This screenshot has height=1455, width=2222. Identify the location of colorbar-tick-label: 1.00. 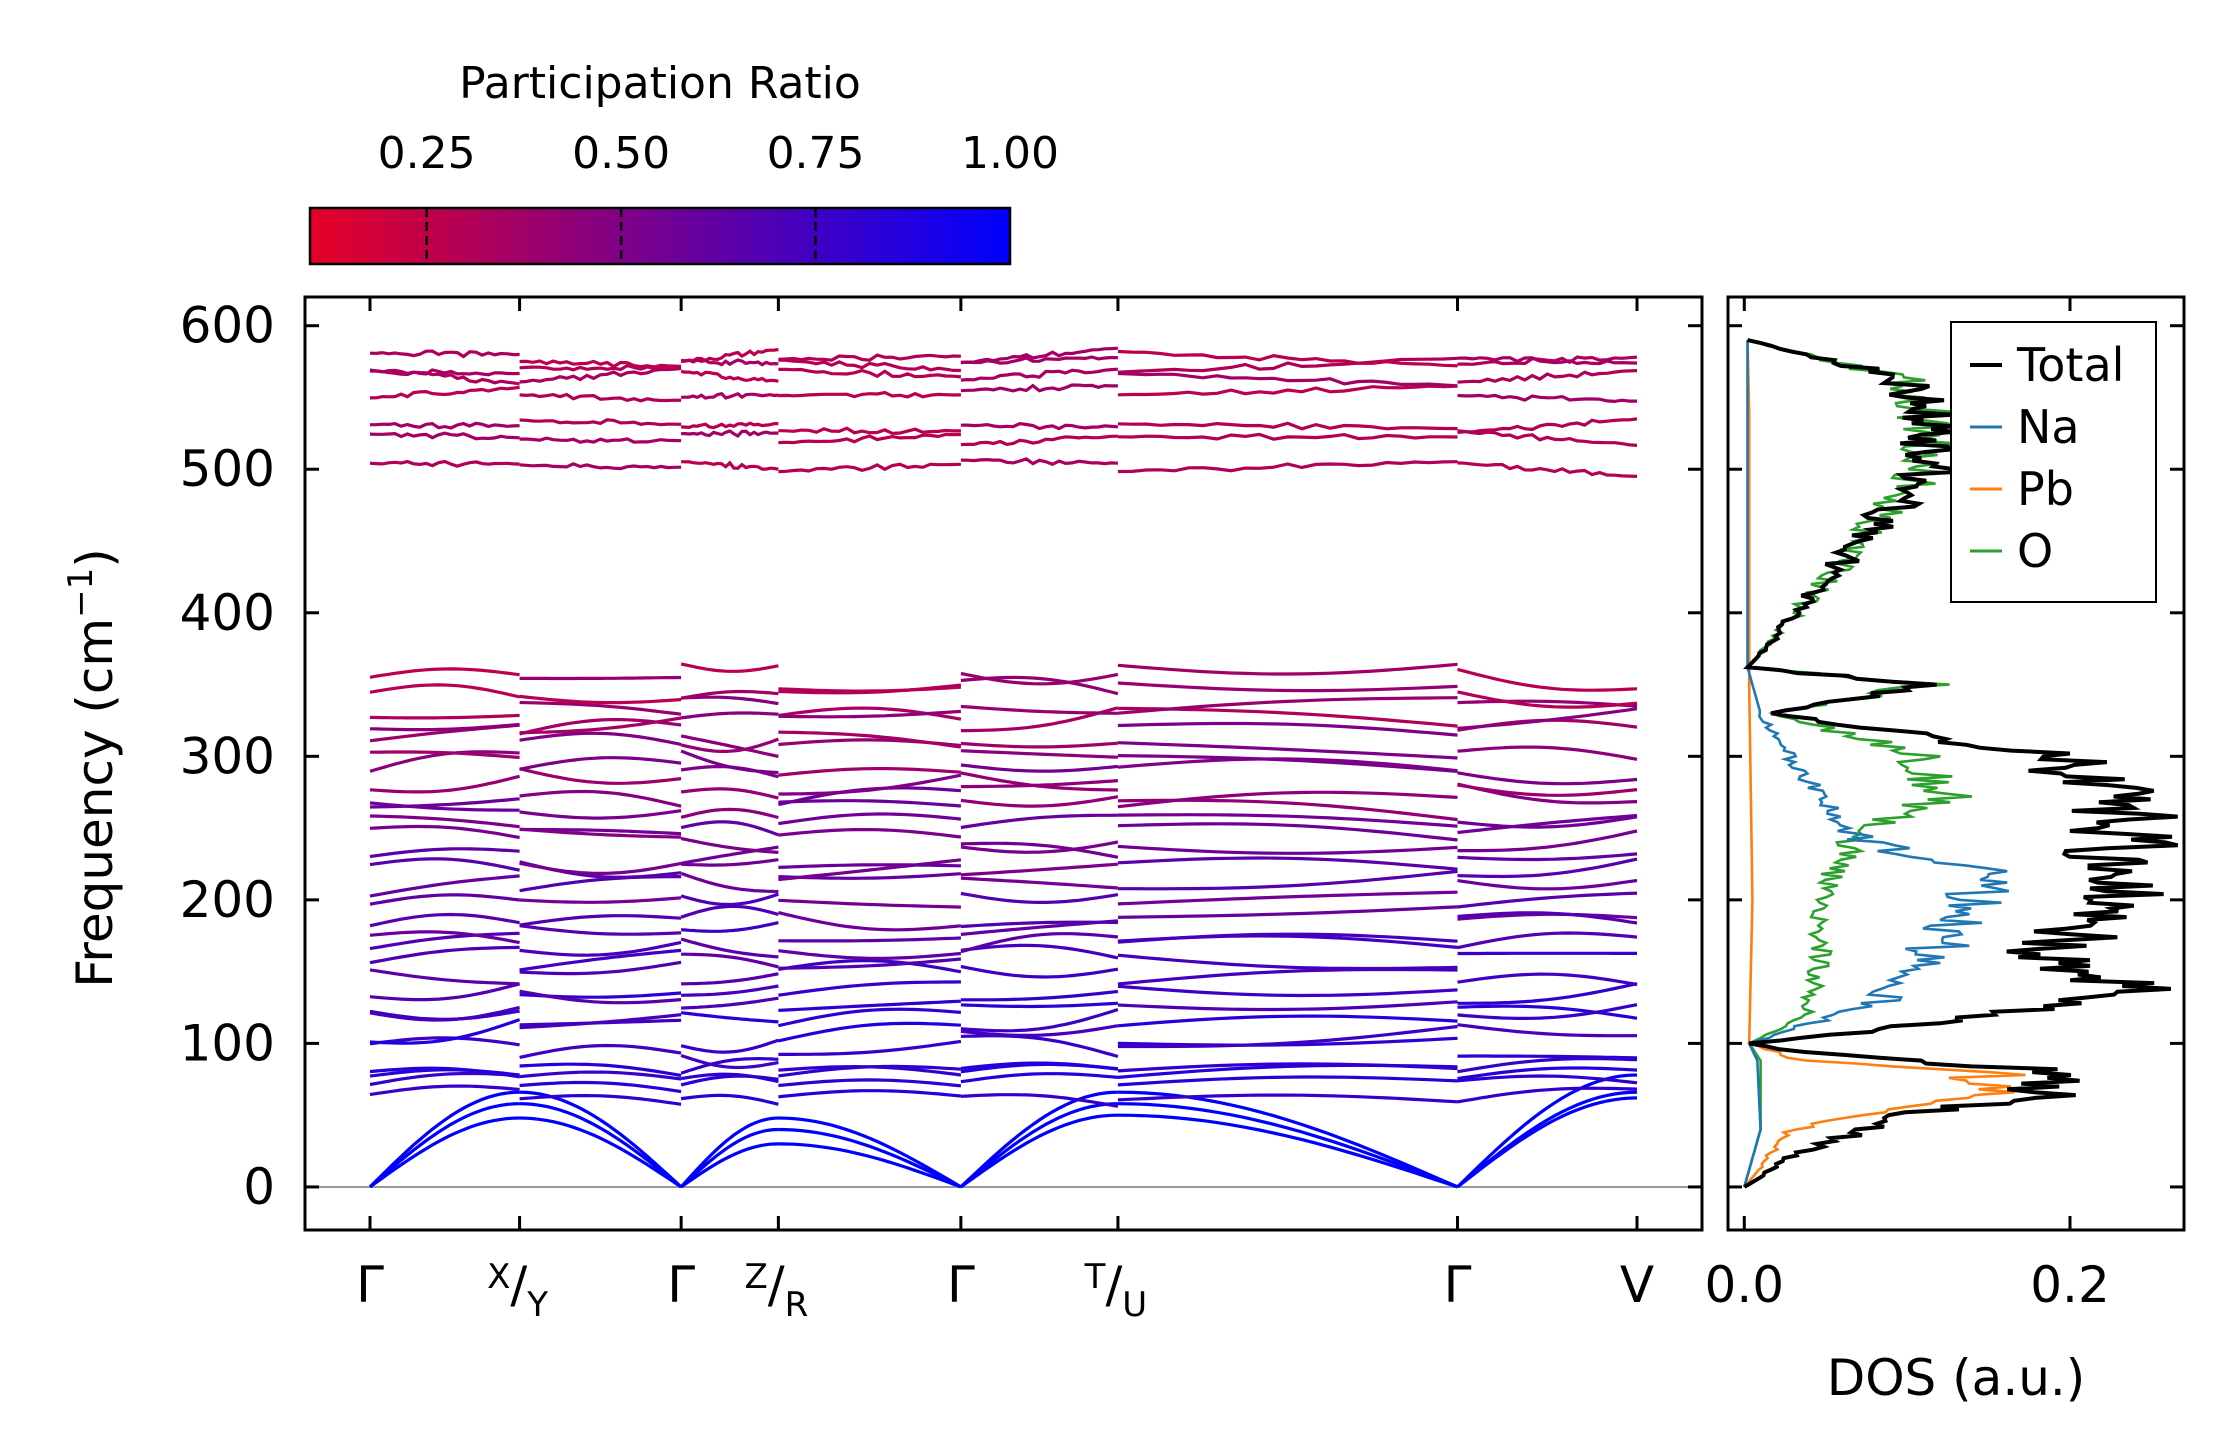
(1010, 153).